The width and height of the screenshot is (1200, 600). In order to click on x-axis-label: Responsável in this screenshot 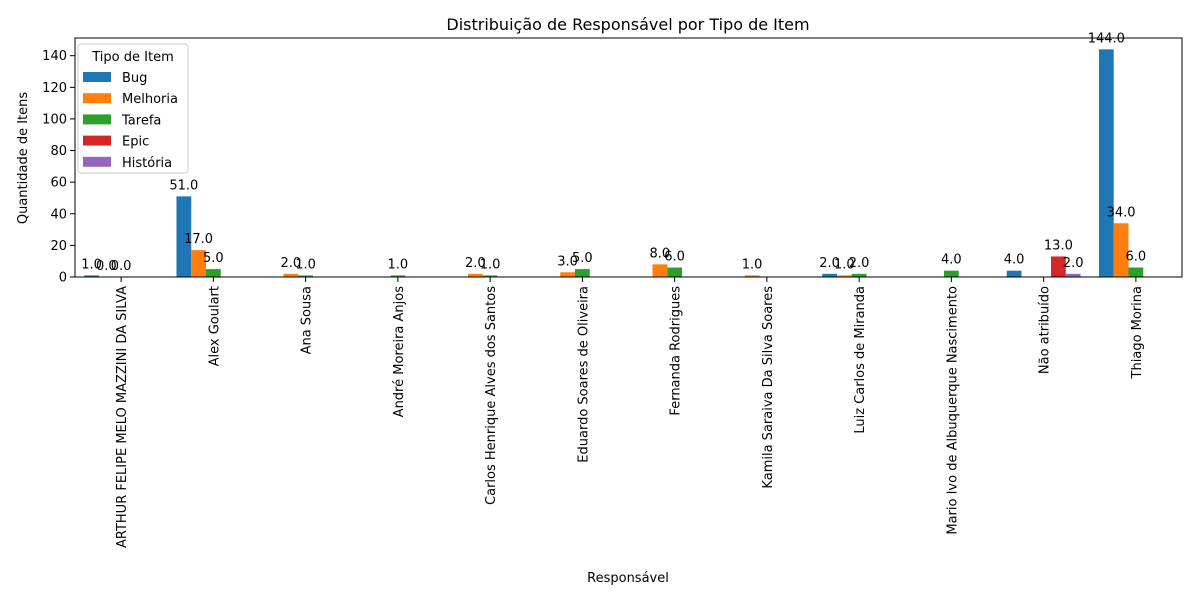, I will do `click(628, 578)`.